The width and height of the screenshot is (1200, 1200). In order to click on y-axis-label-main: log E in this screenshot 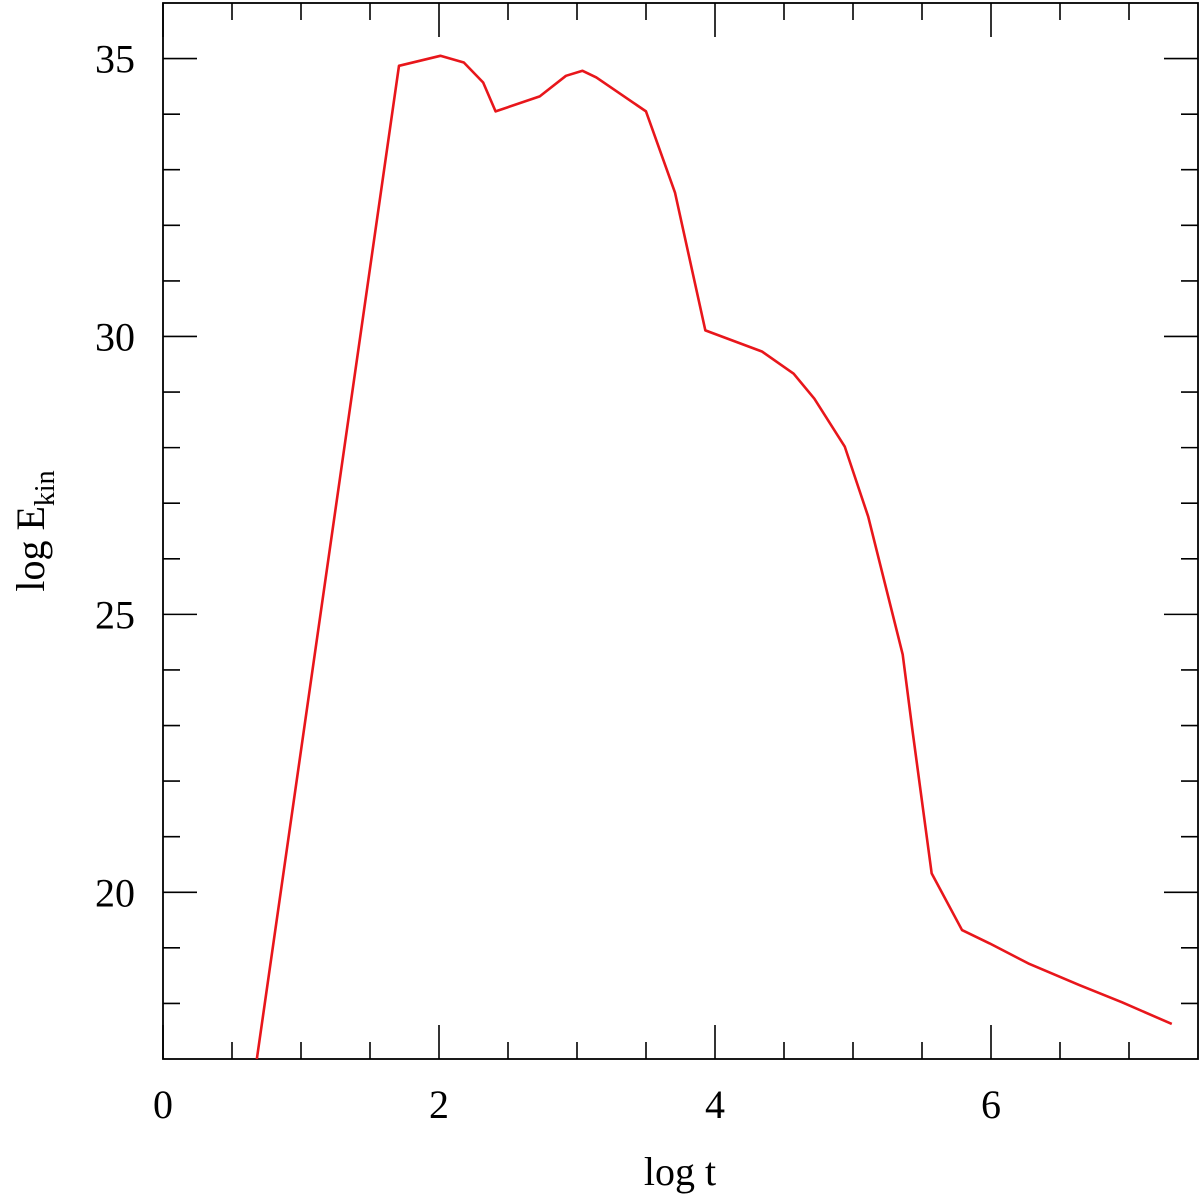, I will do `click(30, 549)`.